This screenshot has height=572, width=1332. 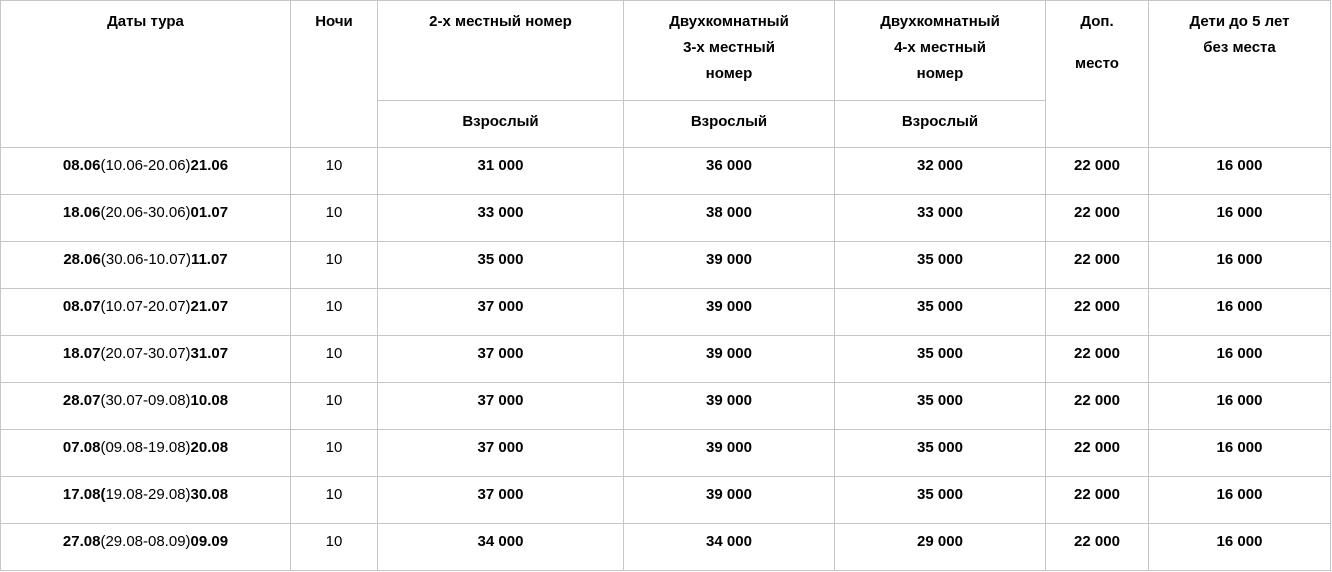 What do you see at coordinates (145, 453) in the screenshot?
I see `cell-dates: 07.08(09.08-19.08)20.08` at bounding box center [145, 453].